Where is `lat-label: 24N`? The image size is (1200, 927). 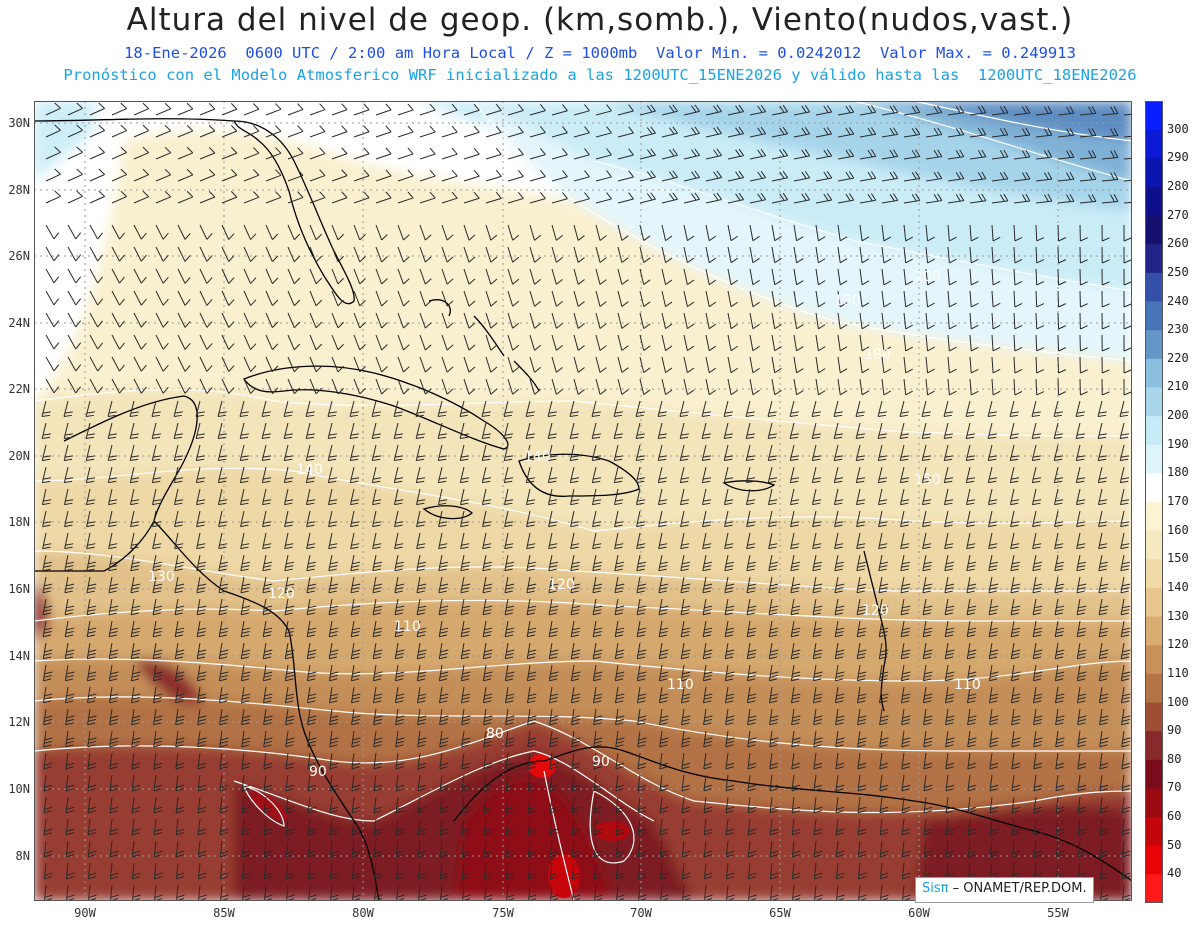 lat-label: 24N is located at coordinates (19, 323).